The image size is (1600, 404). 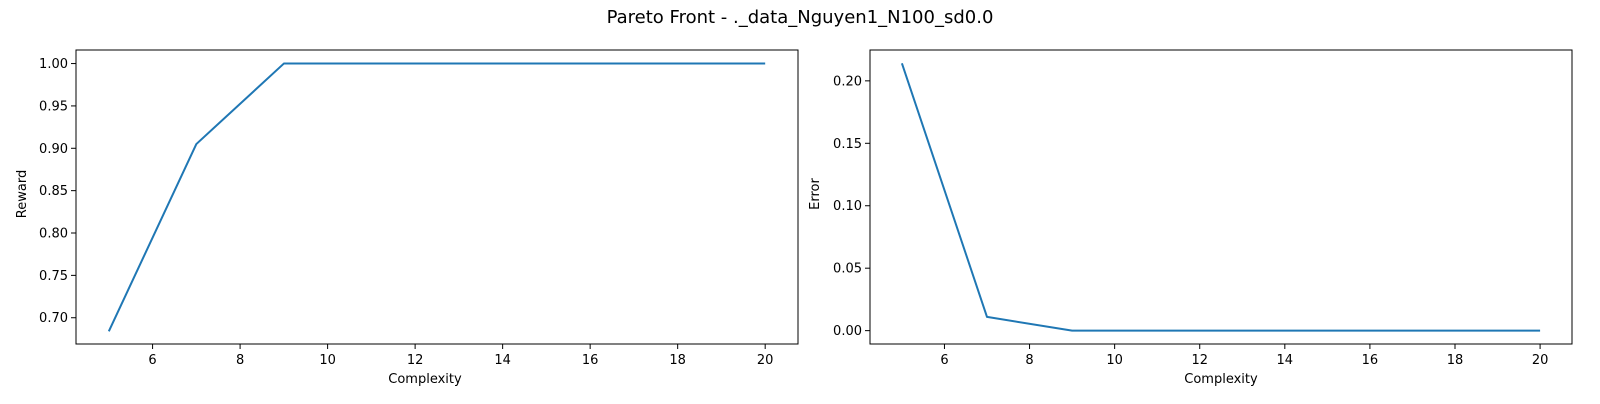 What do you see at coordinates (425, 379) in the screenshot?
I see `chart-reward-xlabel: Complexity` at bounding box center [425, 379].